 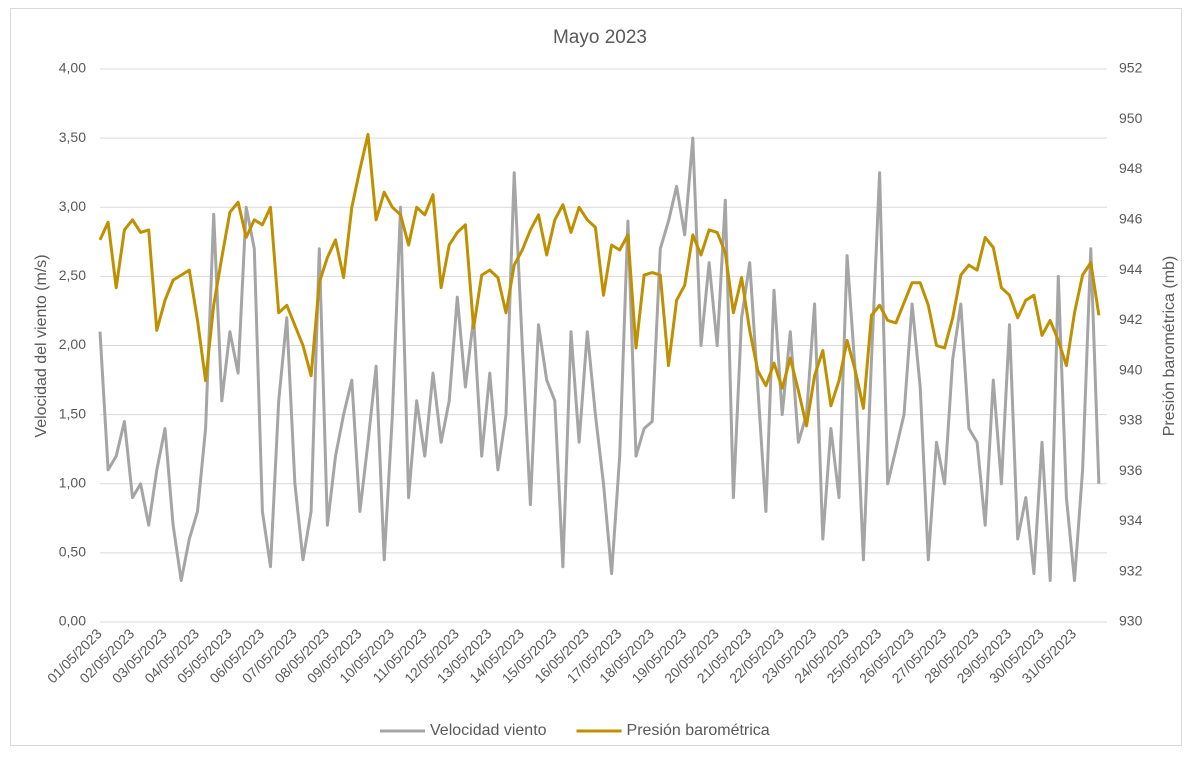 I want to click on y-tick-label: 3,00, so click(x=72, y=206).